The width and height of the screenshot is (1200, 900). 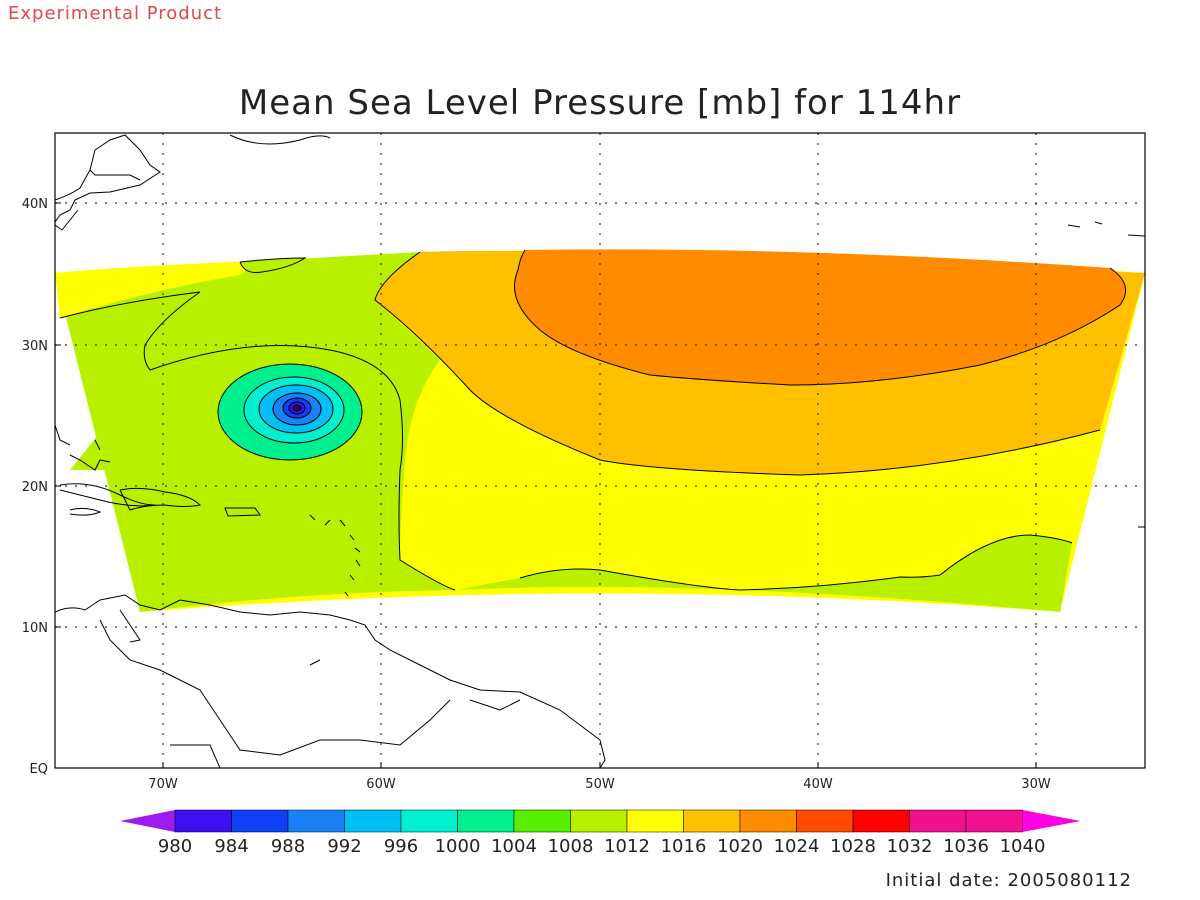 What do you see at coordinates (344, 846) in the screenshot?
I see `colorbar-label: 992` at bounding box center [344, 846].